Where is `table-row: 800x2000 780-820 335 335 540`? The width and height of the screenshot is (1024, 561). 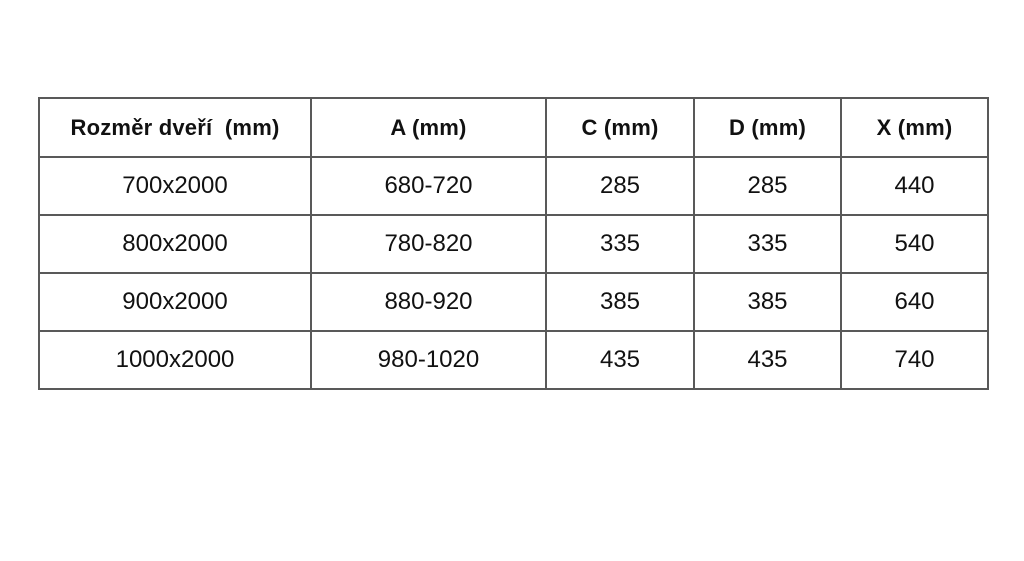 table-row: 800x2000 780-820 335 335 540 is located at coordinates (513, 244).